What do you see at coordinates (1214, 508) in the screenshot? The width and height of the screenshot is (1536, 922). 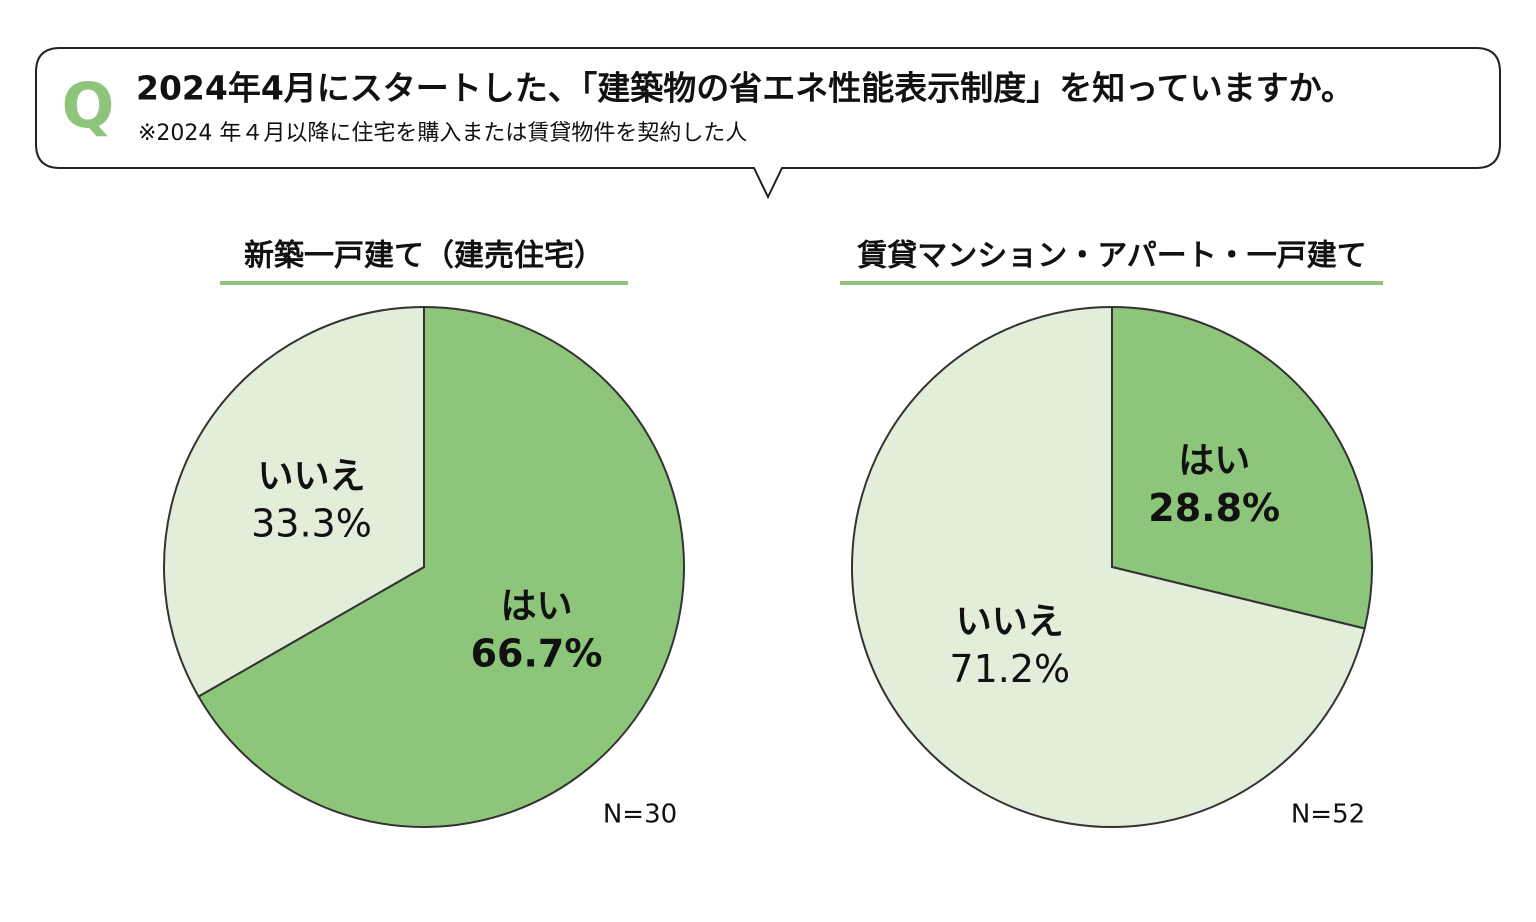 I see `value-label: 28.8%` at bounding box center [1214, 508].